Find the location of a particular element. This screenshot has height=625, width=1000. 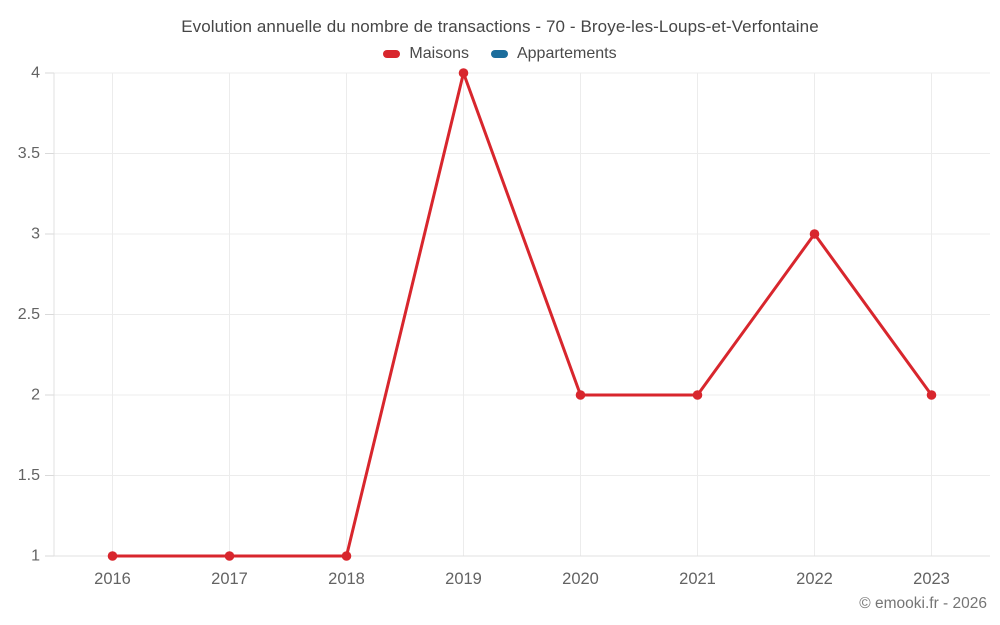

y-tick-label: 2.5 is located at coordinates (29, 314).